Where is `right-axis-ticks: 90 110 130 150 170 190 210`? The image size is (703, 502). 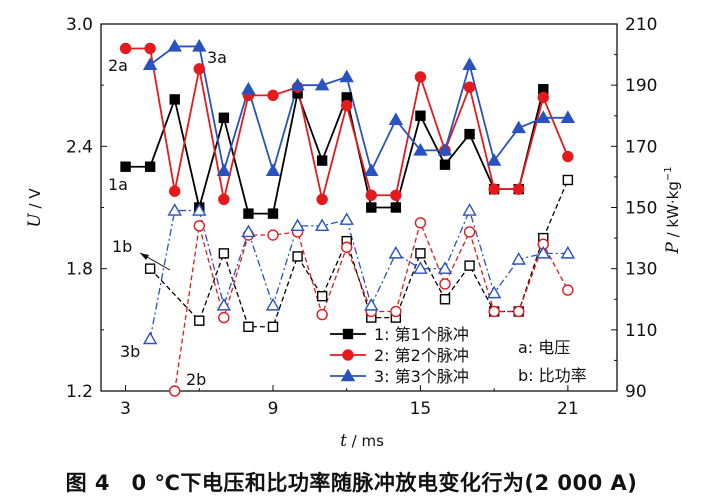
right-axis-ticks: 90 110 130 150 170 190 210 is located at coordinates (634, 208).